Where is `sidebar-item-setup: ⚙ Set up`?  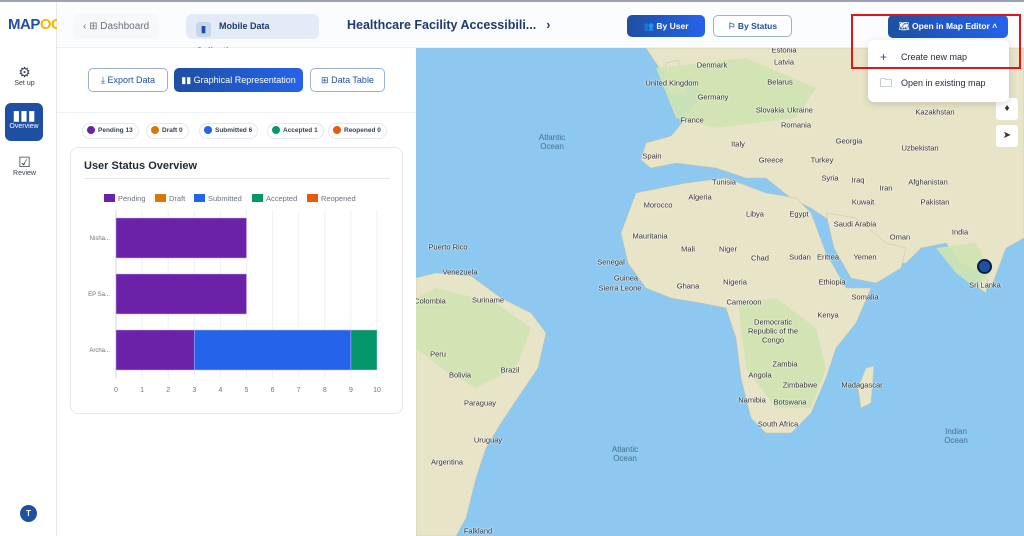 sidebar-item-setup: ⚙ Set up is located at coordinates (24, 79).